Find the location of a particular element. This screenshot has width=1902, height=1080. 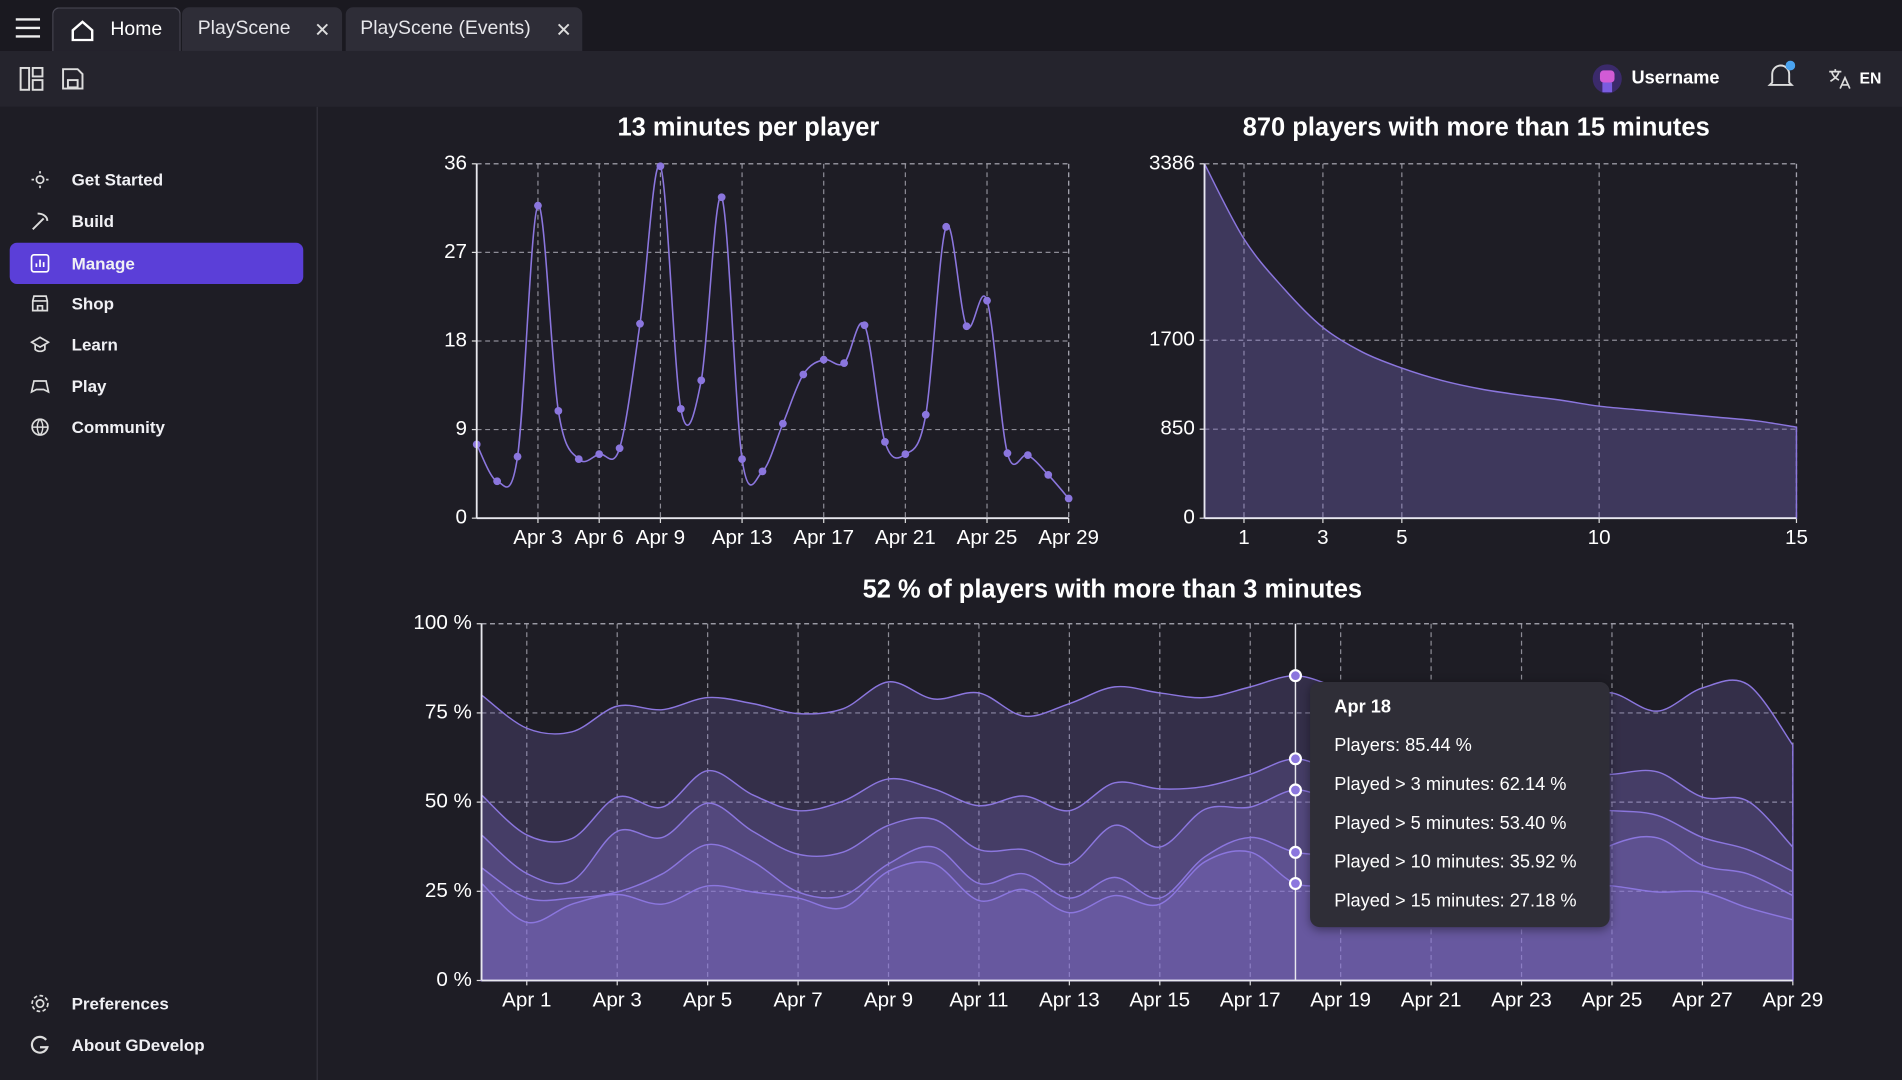

x-tick-label: Apr 11 is located at coordinates (978, 1000).